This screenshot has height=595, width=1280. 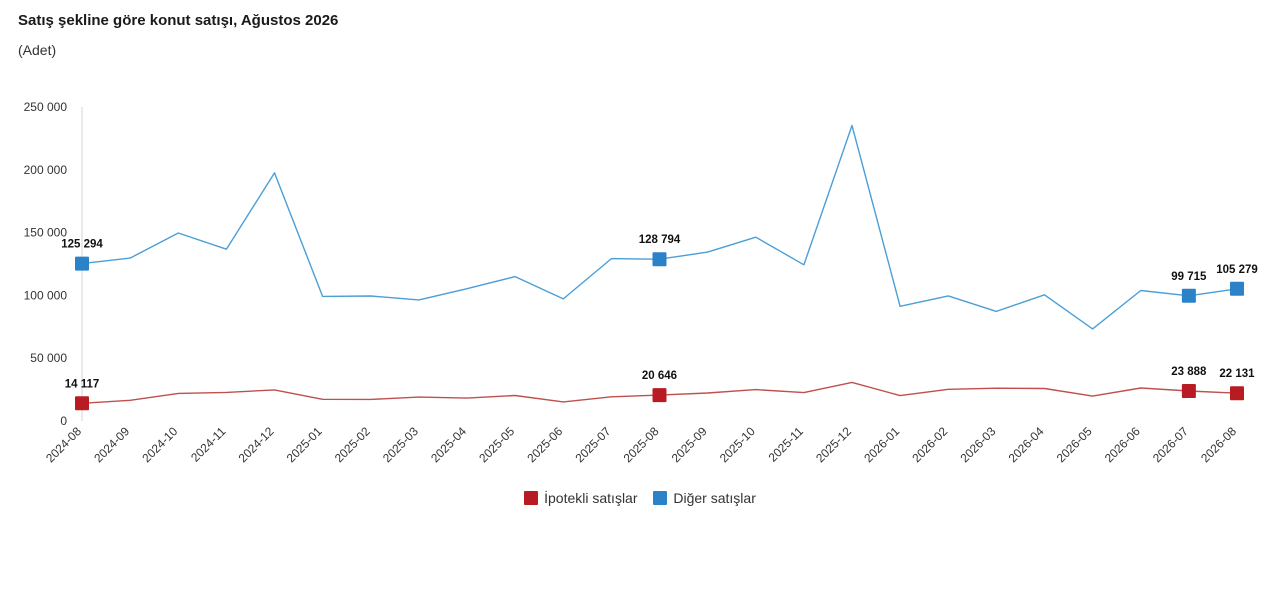 What do you see at coordinates (1218, 444) in the screenshot?
I see `x-tick-label: 2026-08` at bounding box center [1218, 444].